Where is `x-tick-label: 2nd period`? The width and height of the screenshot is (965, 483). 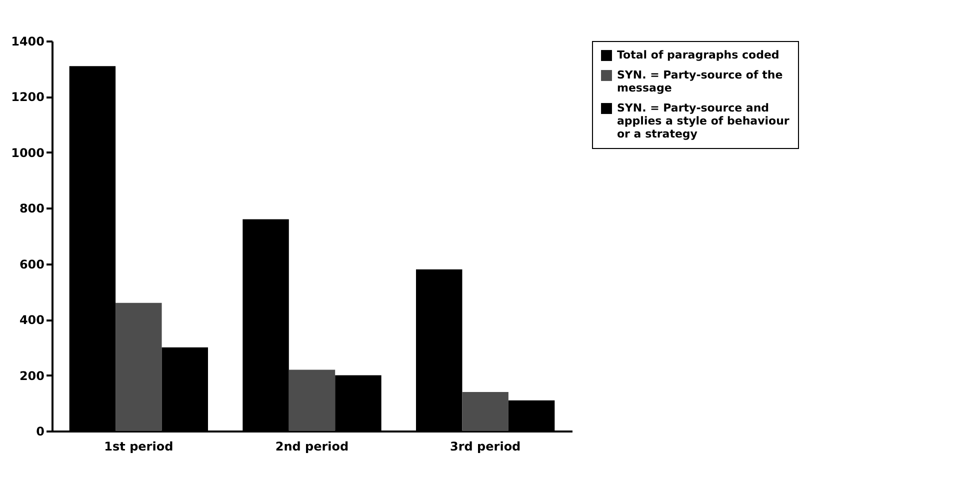 x-tick-label: 2nd period is located at coordinates (312, 447).